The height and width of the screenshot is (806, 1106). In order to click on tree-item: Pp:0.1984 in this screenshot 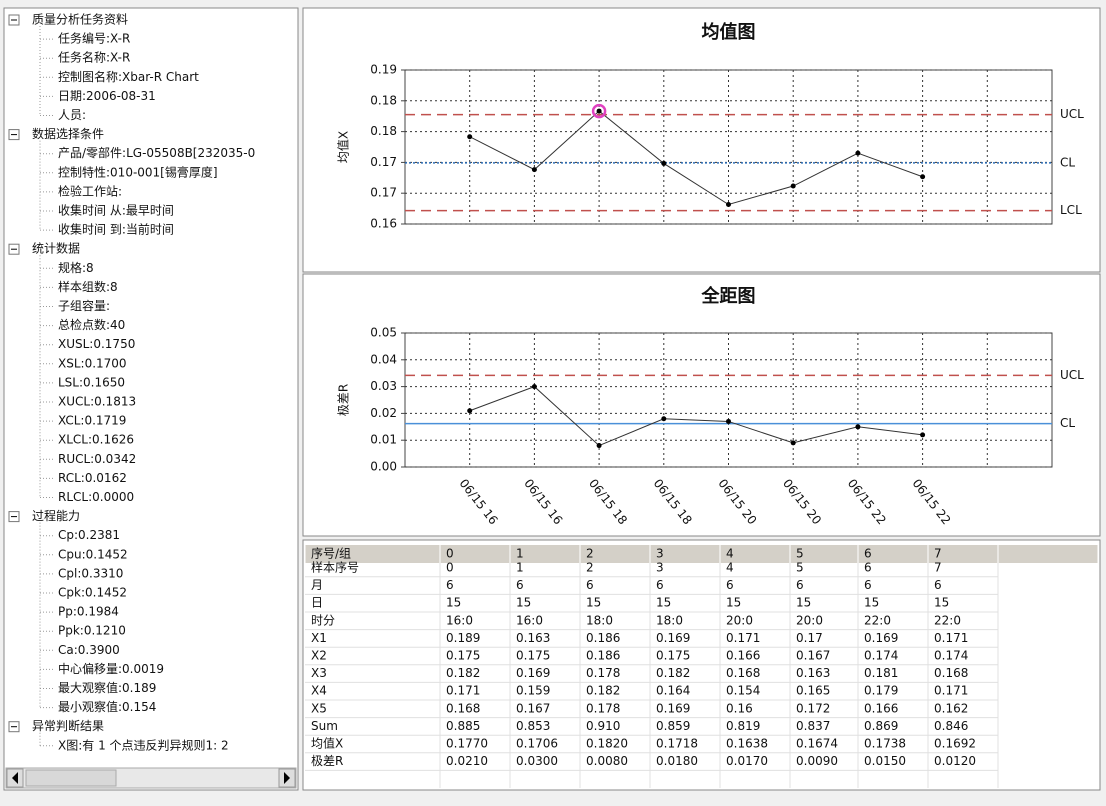, I will do `click(88, 612)`.